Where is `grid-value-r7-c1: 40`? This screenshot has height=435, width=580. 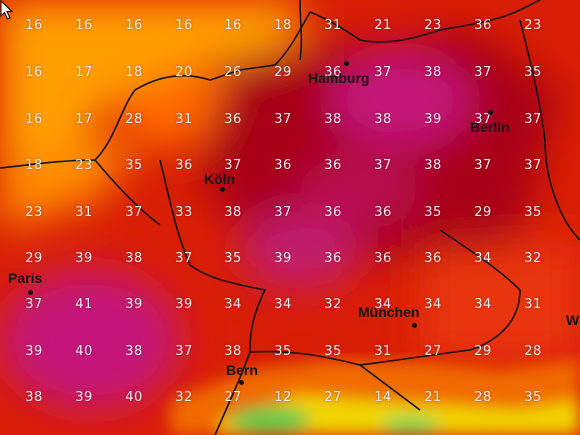
grid-value-r7-c1: 40 is located at coordinates (84, 351).